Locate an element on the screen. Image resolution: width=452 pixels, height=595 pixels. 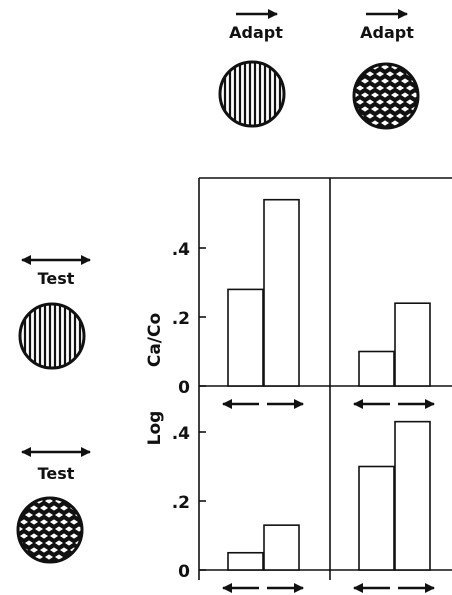
adapt-2-label: Adapt is located at coordinates (387, 32).